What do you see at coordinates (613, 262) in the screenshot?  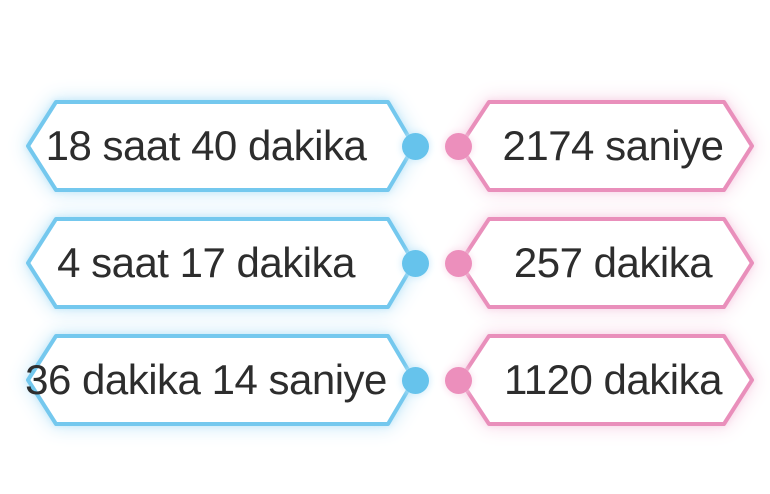 I see `match-card-label: 257 dakika` at bounding box center [613, 262].